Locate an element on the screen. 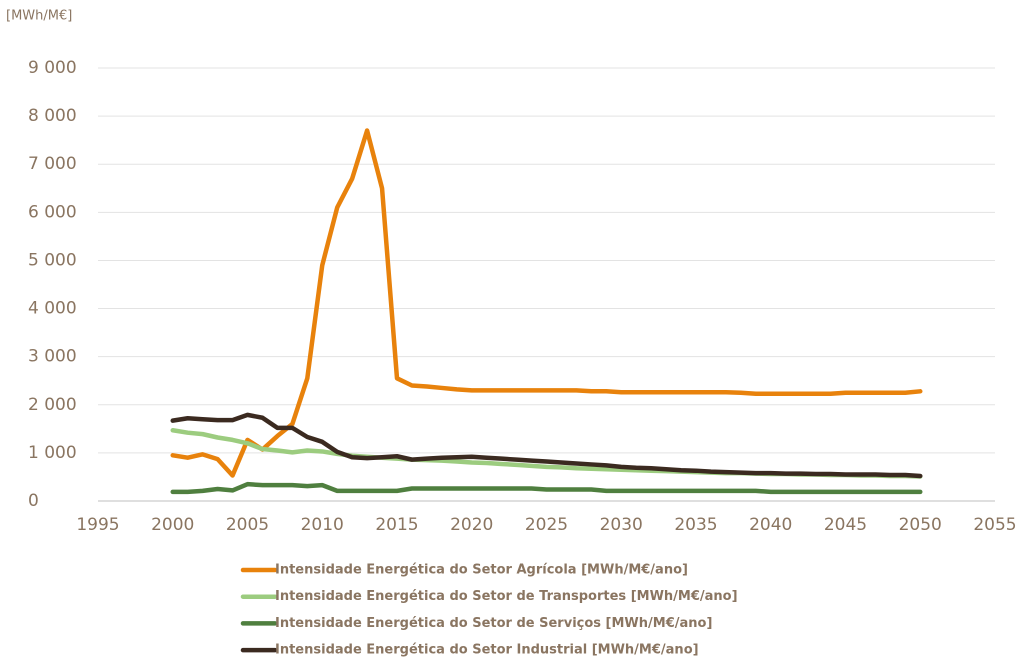 This screenshot has height=660, width=1018. y-tick-label: 9 000 is located at coordinates (52, 68).